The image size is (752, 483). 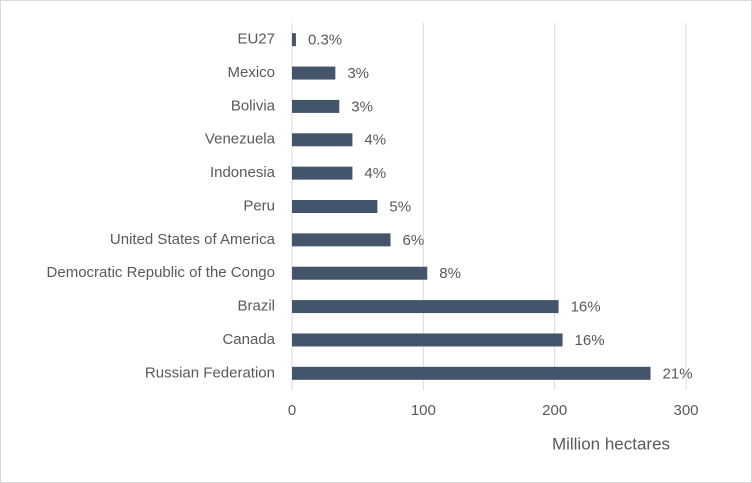 What do you see at coordinates (256, 306) in the screenshot?
I see `y-tick-label: Brazil` at bounding box center [256, 306].